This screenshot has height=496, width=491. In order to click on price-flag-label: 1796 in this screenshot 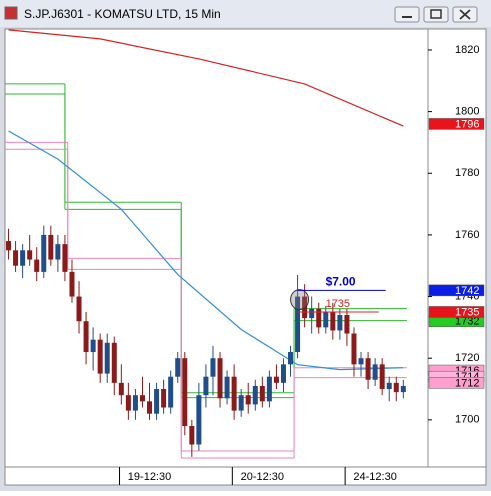, I will do `click(467, 124)`.